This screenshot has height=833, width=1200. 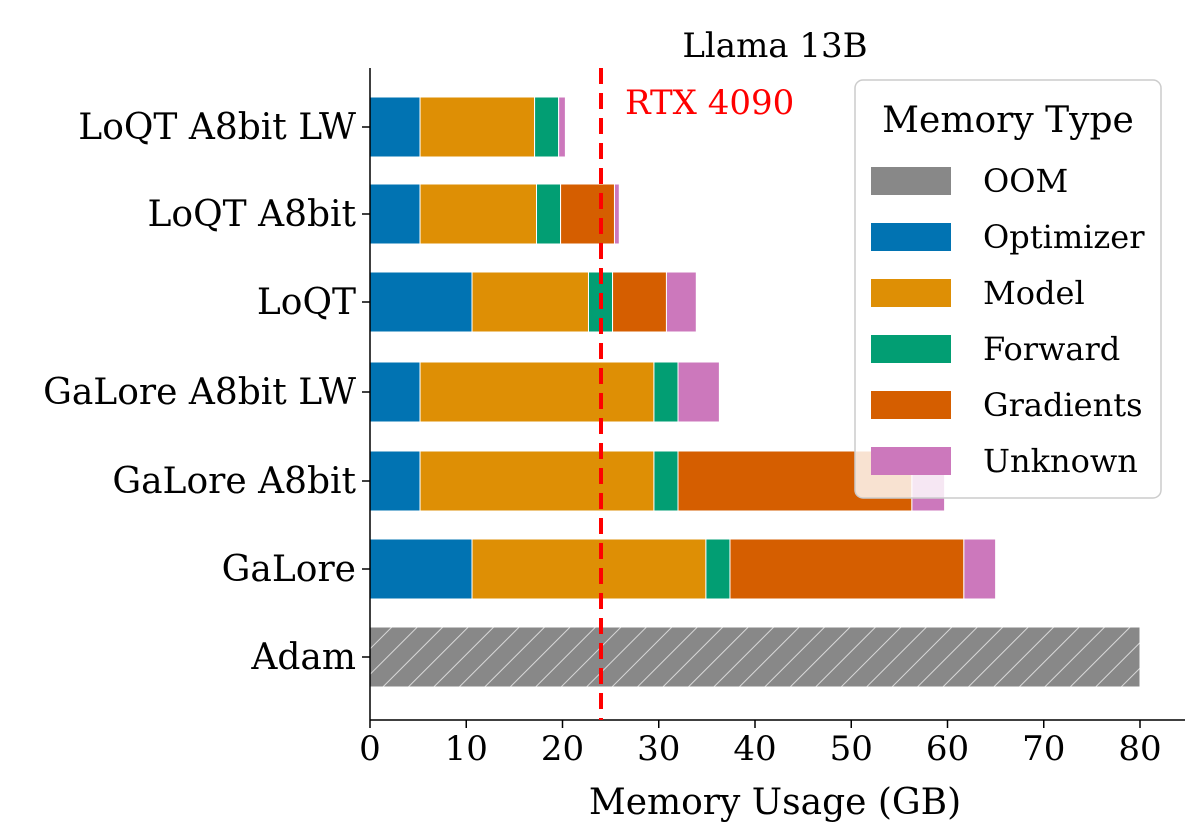 I want to click on bar-loqt-a8bit-optimizer, so click(x=395, y=214).